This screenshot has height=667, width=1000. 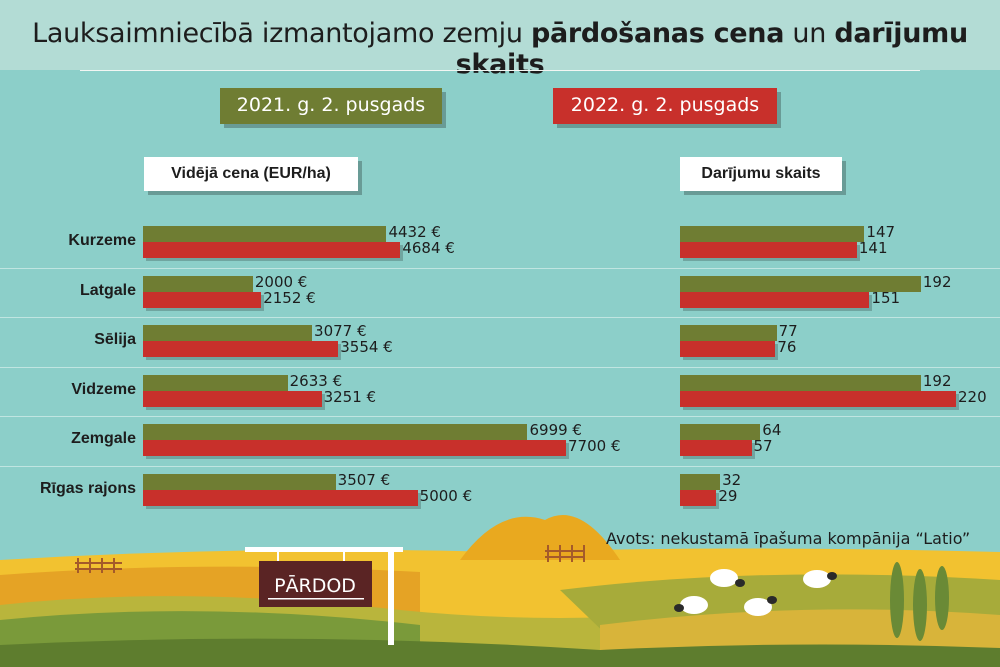 I want to click on deals-bar-2021-vidzeme, so click(x=800, y=382).